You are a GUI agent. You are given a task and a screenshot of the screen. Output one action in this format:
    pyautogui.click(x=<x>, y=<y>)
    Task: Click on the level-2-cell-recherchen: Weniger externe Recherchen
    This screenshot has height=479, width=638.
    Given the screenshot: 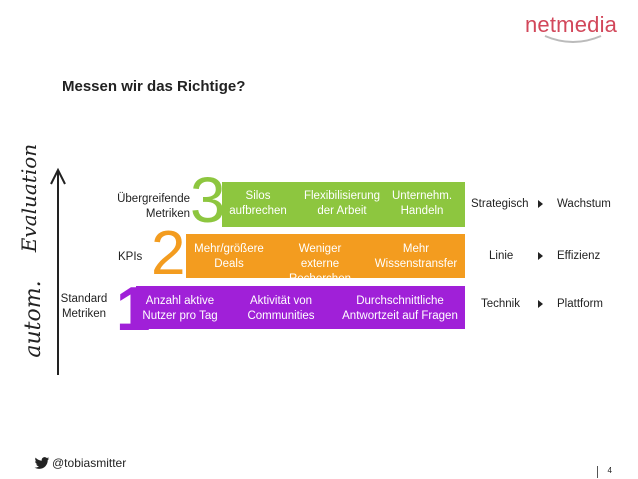 What is the action you would take?
    pyautogui.click(x=319, y=264)
    